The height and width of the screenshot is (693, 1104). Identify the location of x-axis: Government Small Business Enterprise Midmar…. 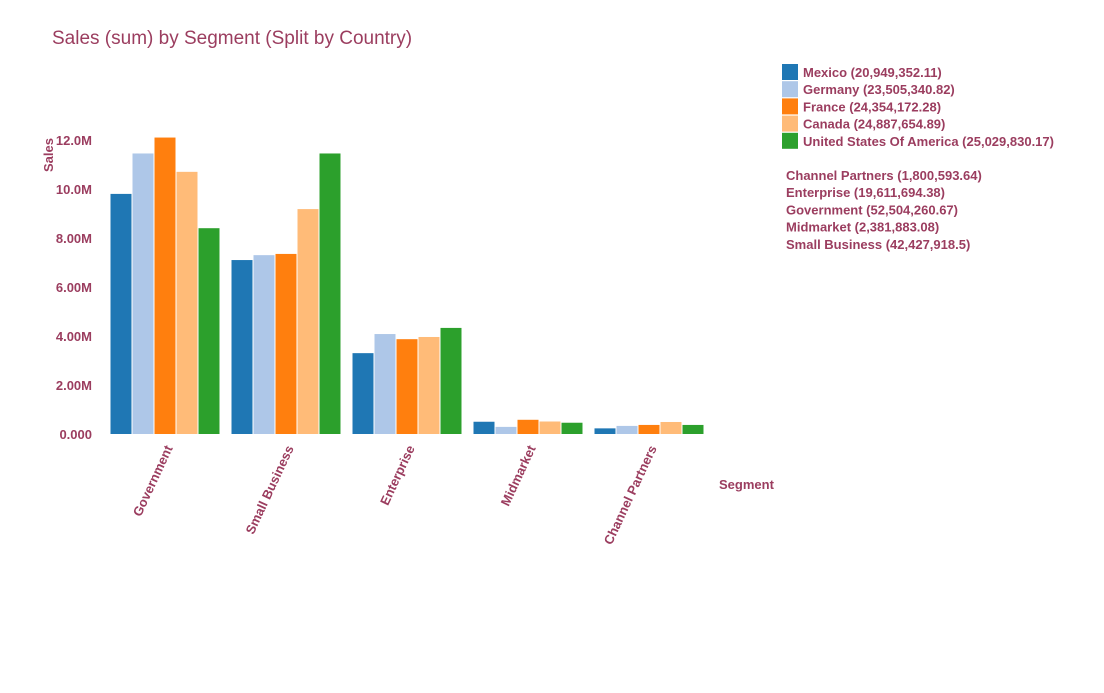
(395, 494).